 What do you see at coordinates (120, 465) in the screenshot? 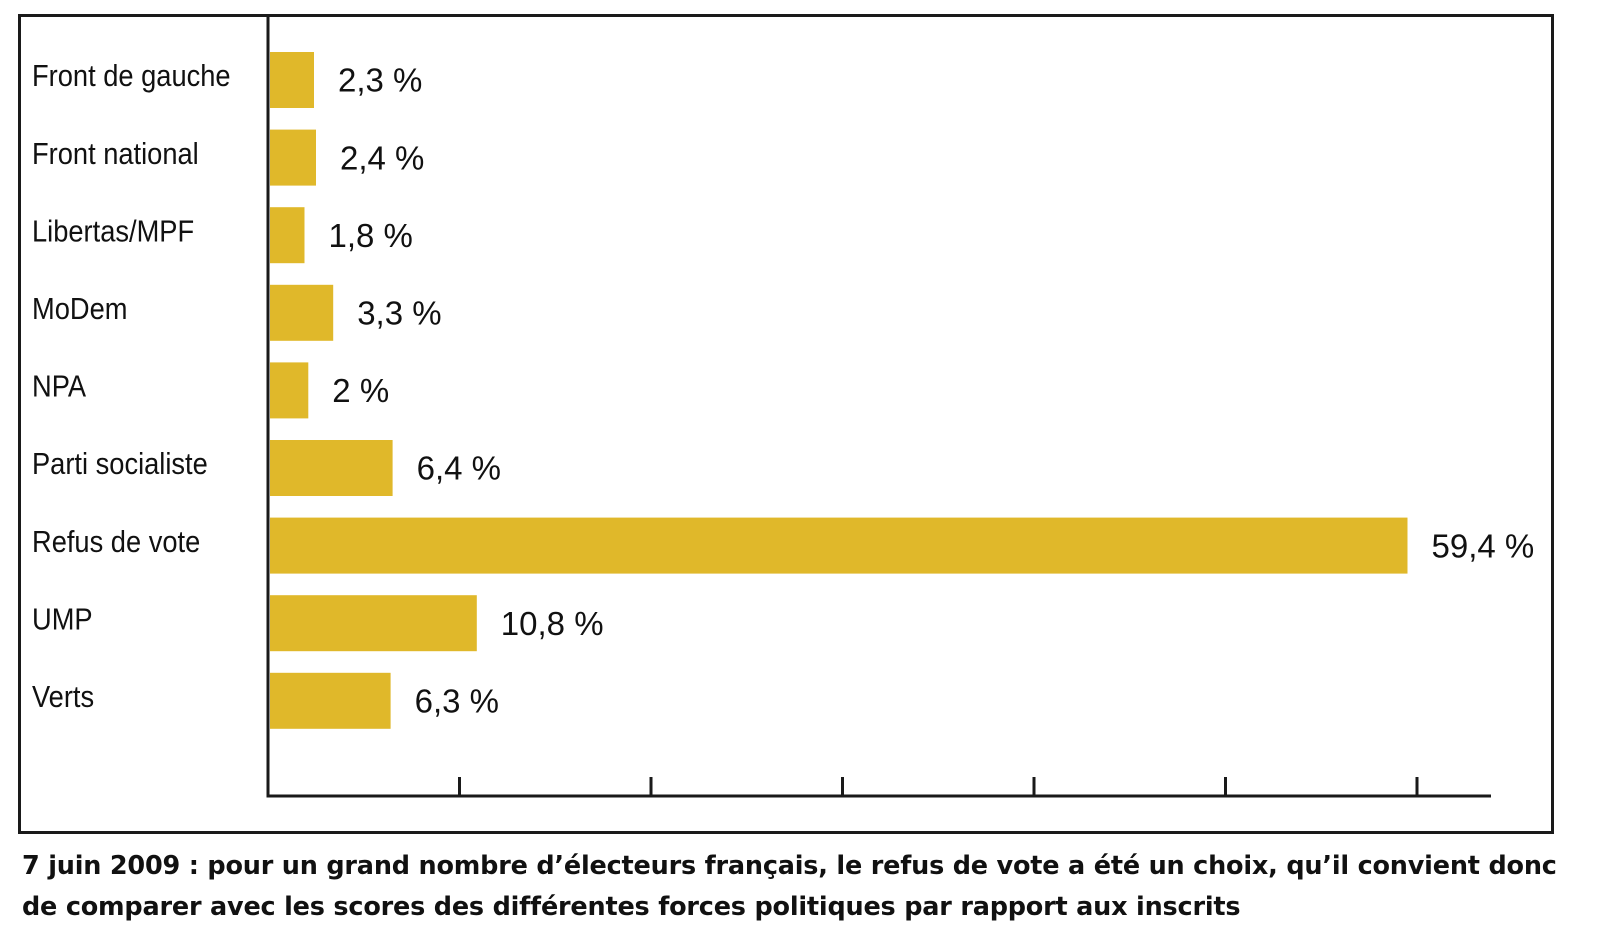
I see `category-label: Parti socialiste` at bounding box center [120, 465].